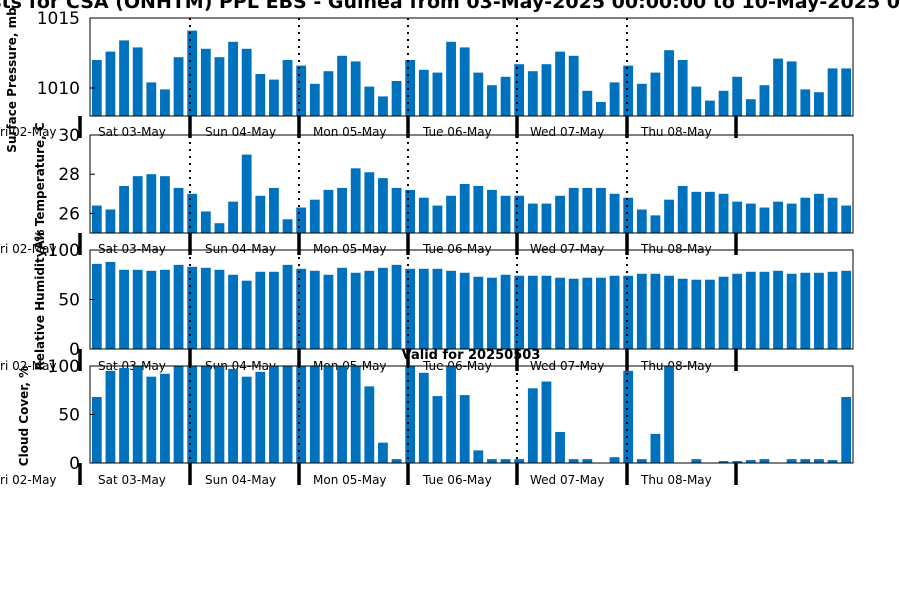  Describe the element at coordinates (64, 367) in the screenshot. I see `y-tick-label: 100` at that location.